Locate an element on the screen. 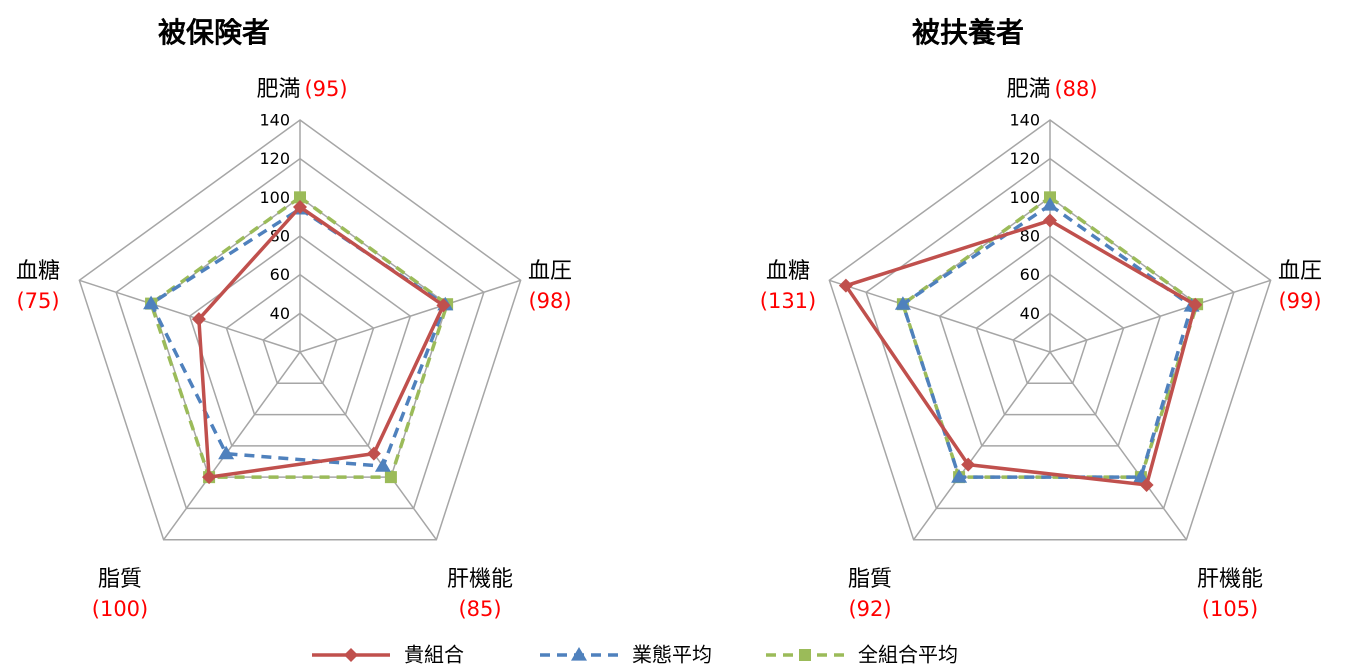  chart-title: 被扶養者 is located at coordinates (968, 32).